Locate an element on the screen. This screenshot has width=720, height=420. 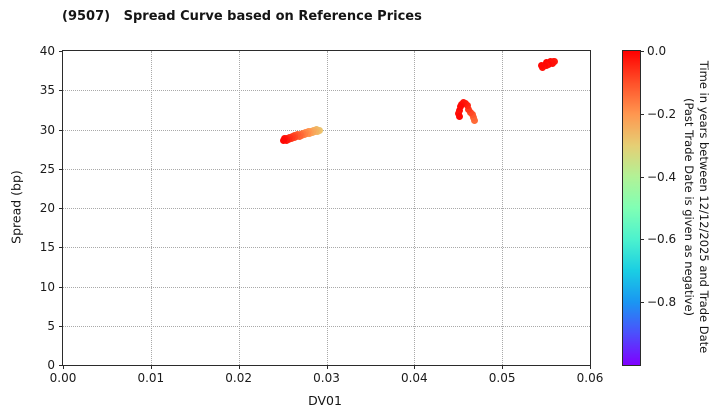
colorbar-tick-label: −0.2 is located at coordinates (662, 113).